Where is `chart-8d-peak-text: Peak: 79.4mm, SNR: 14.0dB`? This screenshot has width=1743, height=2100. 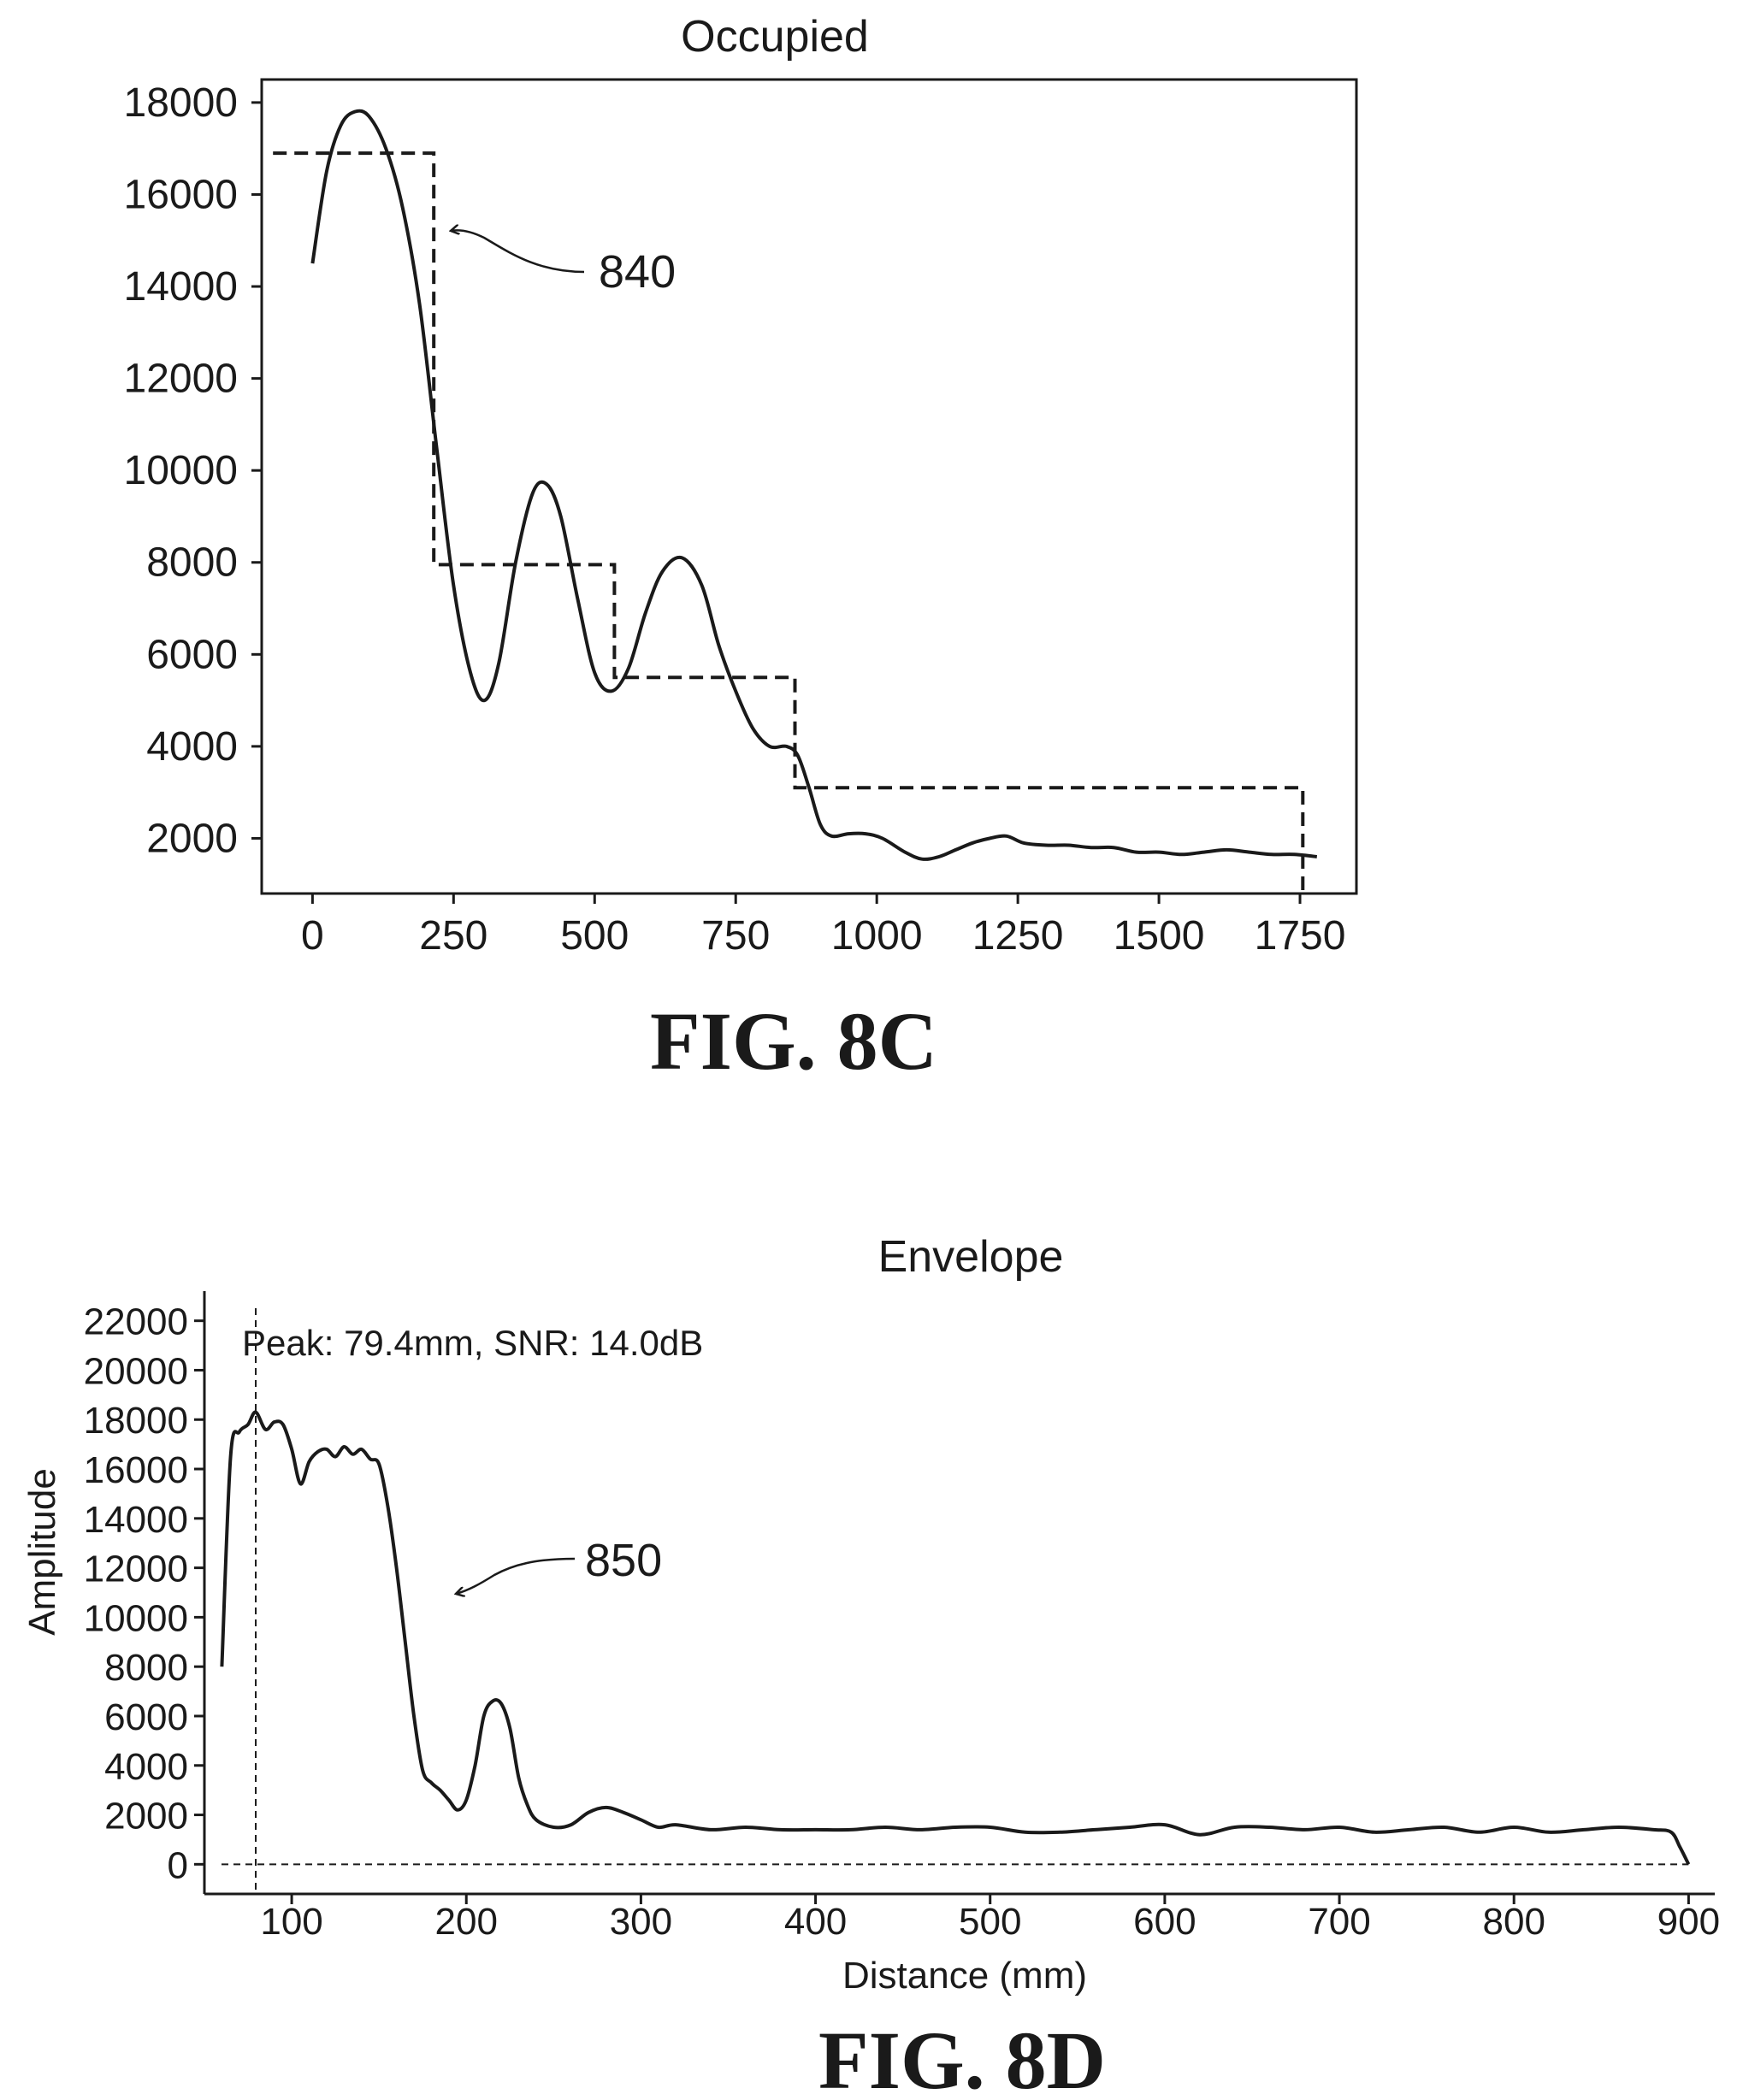 chart-8d-peak-text: Peak: 79.4mm, SNR: 14.0dB is located at coordinates (472, 1343).